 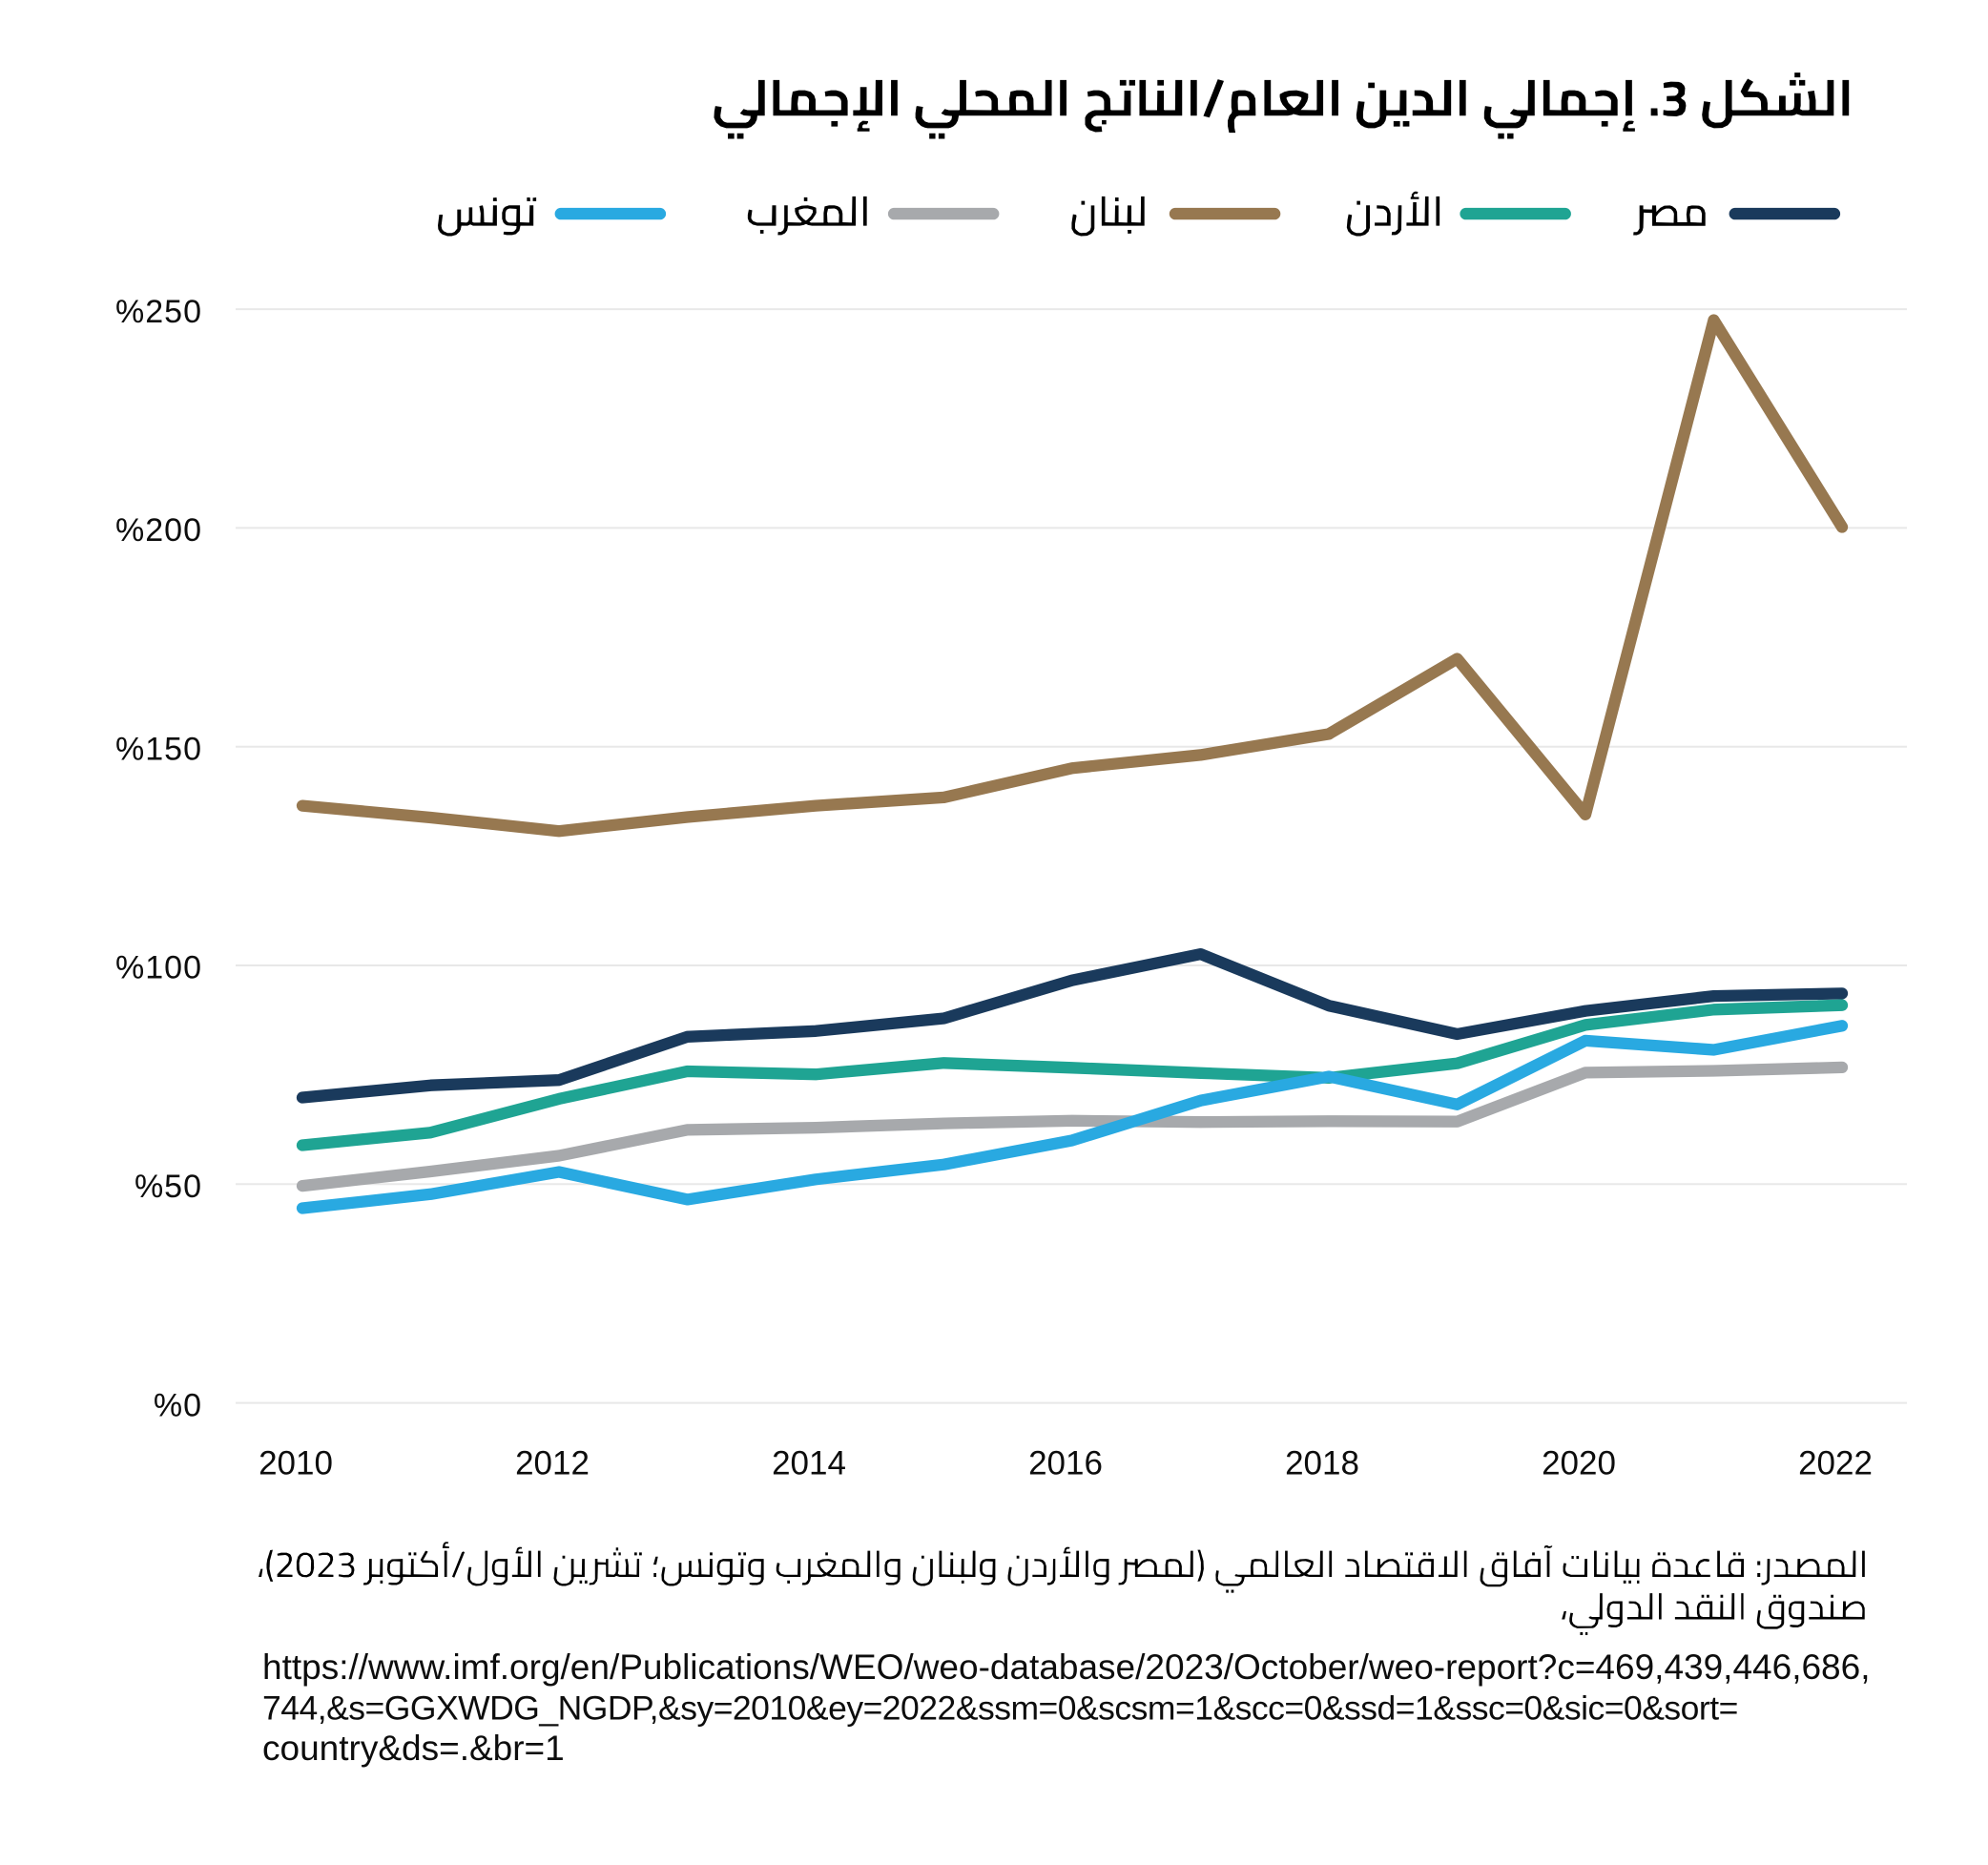 I want to click on svg-text: 2016, so click(x=1065, y=1464).